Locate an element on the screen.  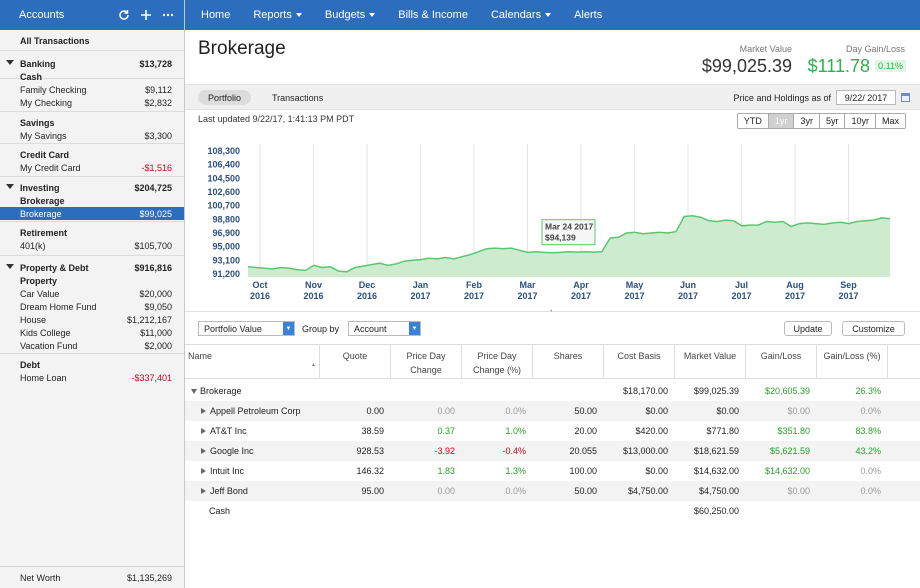
net-worth-label: Net Worth is located at coordinates (40, 577).